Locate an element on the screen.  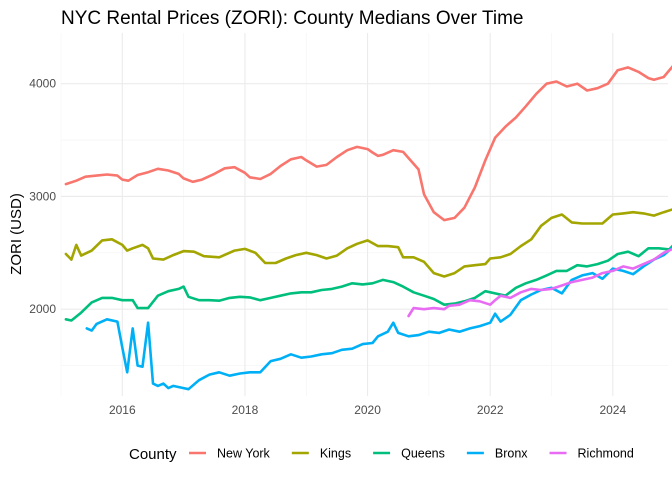
series-line-queens is located at coordinates (368, 283).